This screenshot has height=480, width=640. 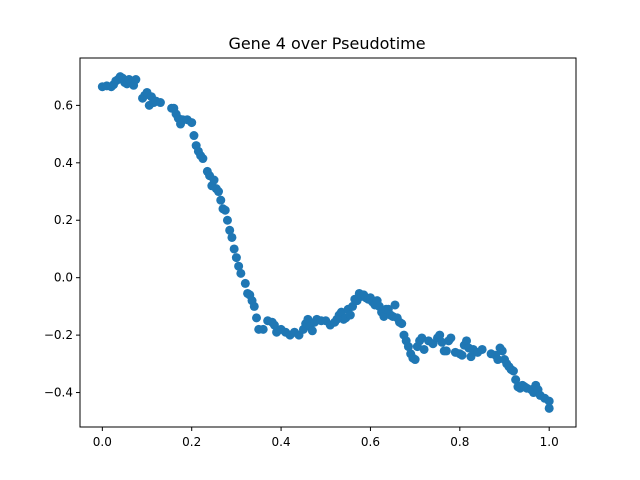 What do you see at coordinates (191, 442) in the screenshot?
I see `x-tick-label: 0.2` at bounding box center [191, 442].